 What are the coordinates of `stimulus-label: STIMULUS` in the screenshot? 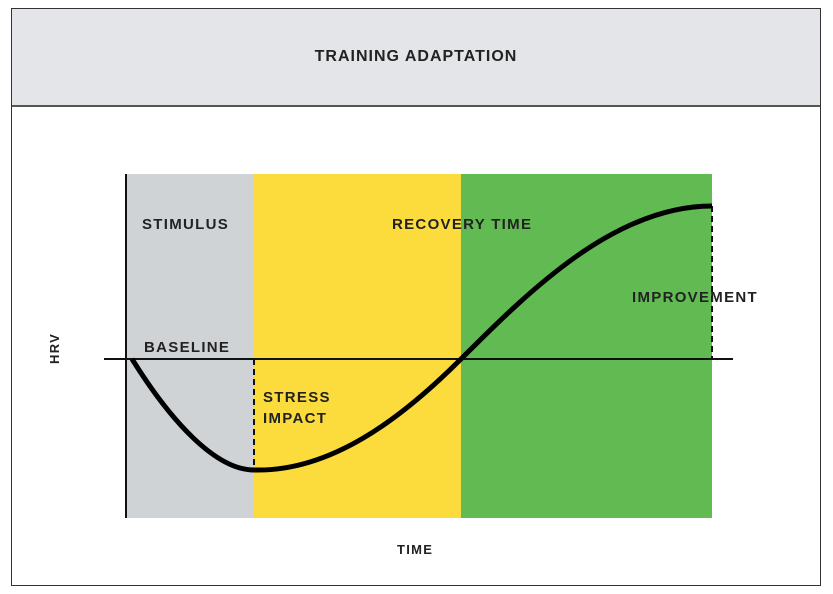 It's located at (185, 224).